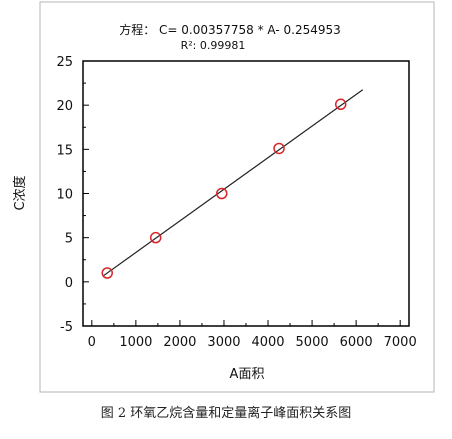 Image resolution: width=452 pixels, height=439 pixels. What do you see at coordinates (135, 342) in the screenshot?
I see `x-tick-label: 1000` at bounding box center [135, 342].